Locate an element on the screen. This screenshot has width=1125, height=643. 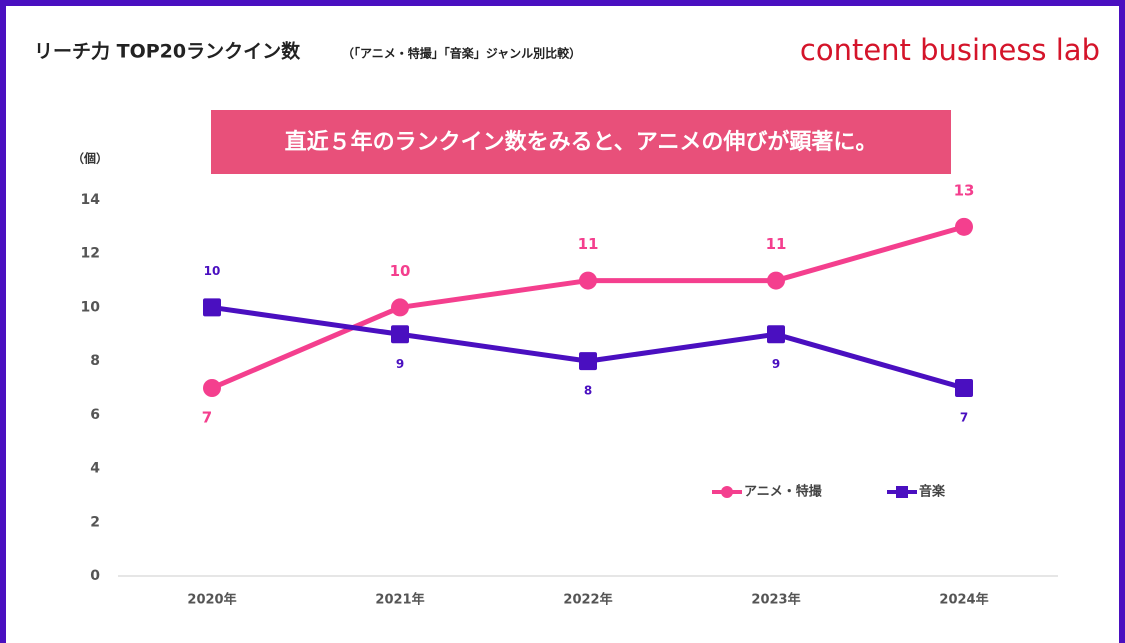
banner is located at coordinates (581, 142).